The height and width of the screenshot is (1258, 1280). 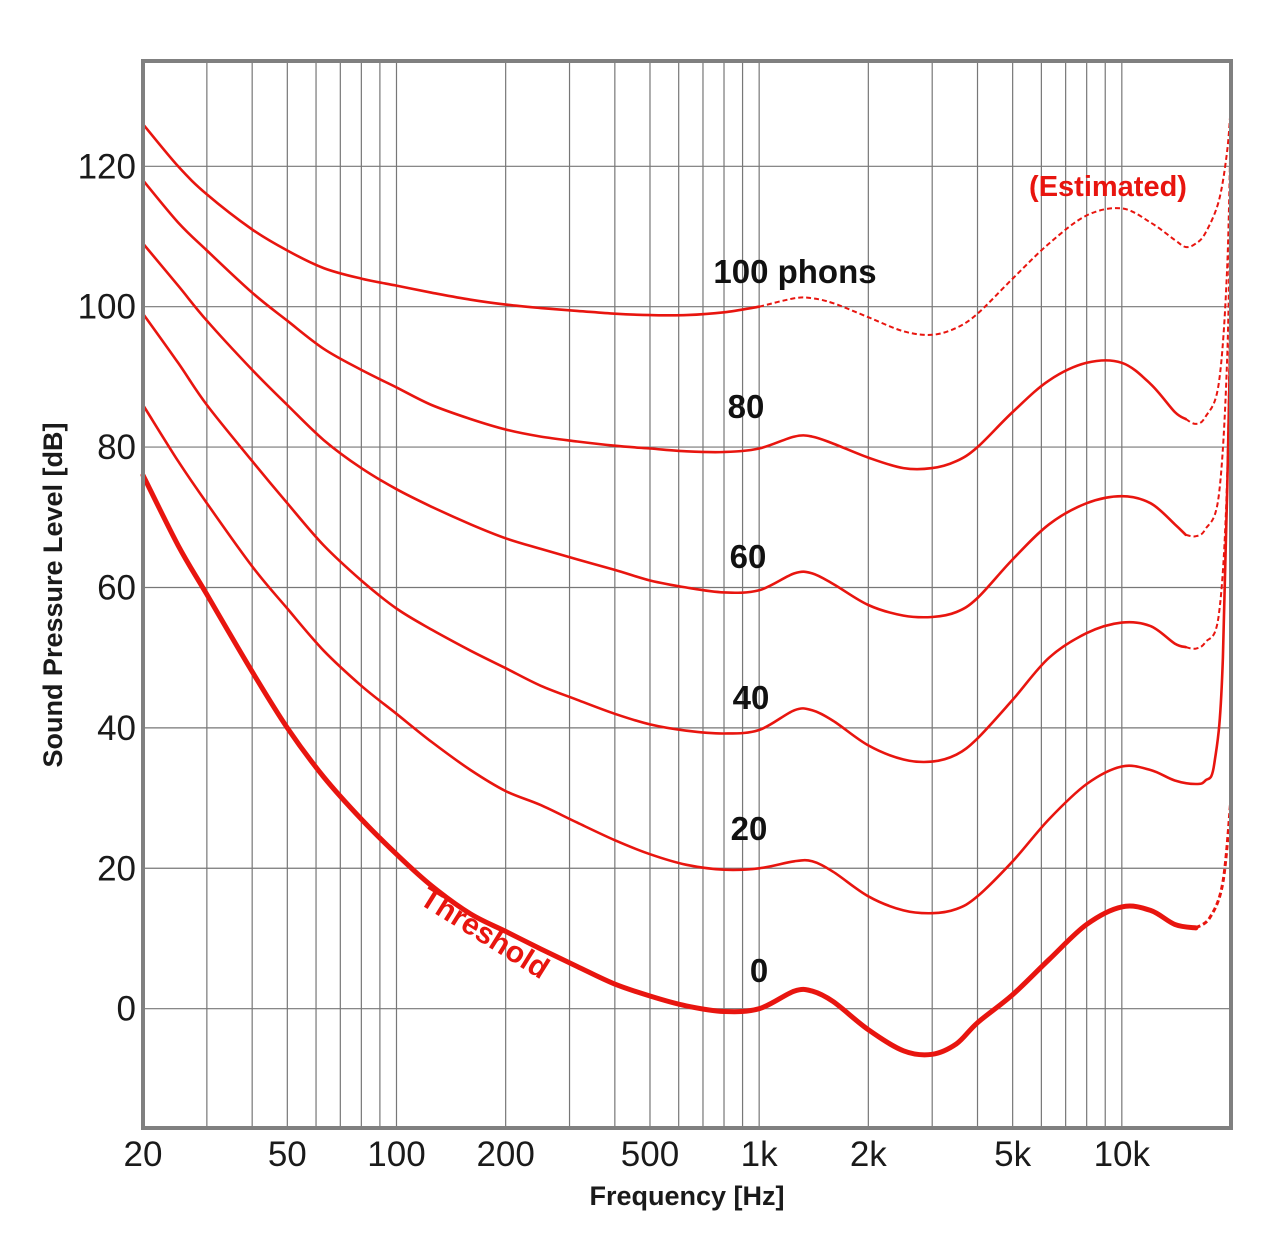 What do you see at coordinates (126, 1009) in the screenshot?
I see `y-tick-label: 0` at bounding box center [126, 1009].